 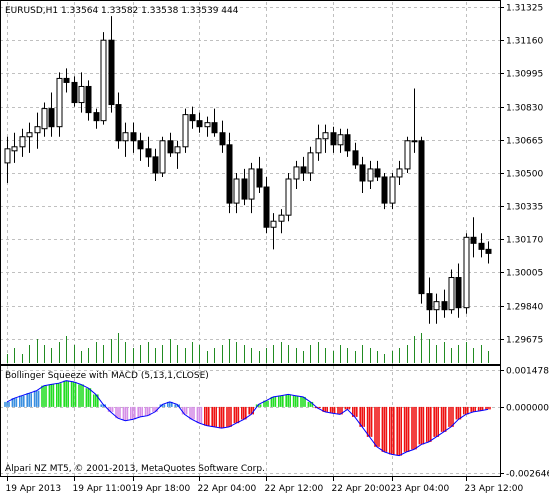 I want to click on time-tick-label: 19 Apr 11:00, so click(x=102, y=489).